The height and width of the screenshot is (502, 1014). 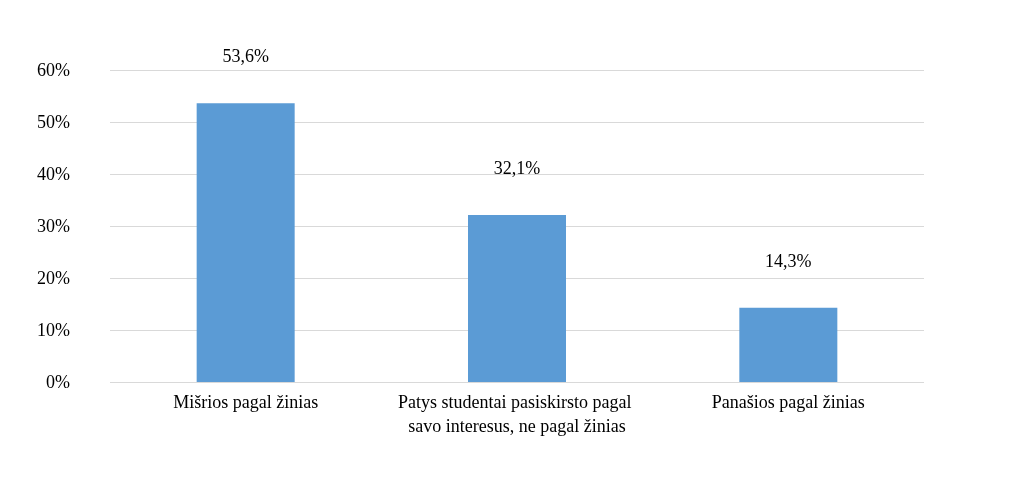 I want to click on y-tick-label: 60%, so click(x=53, y=70).